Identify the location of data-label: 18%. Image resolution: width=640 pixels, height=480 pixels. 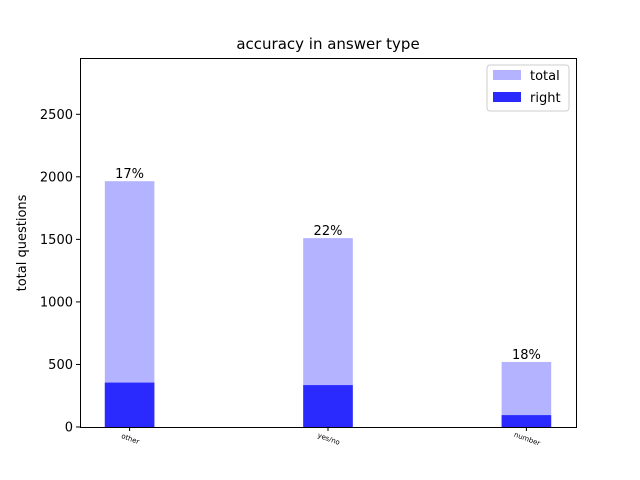
(526, 355).